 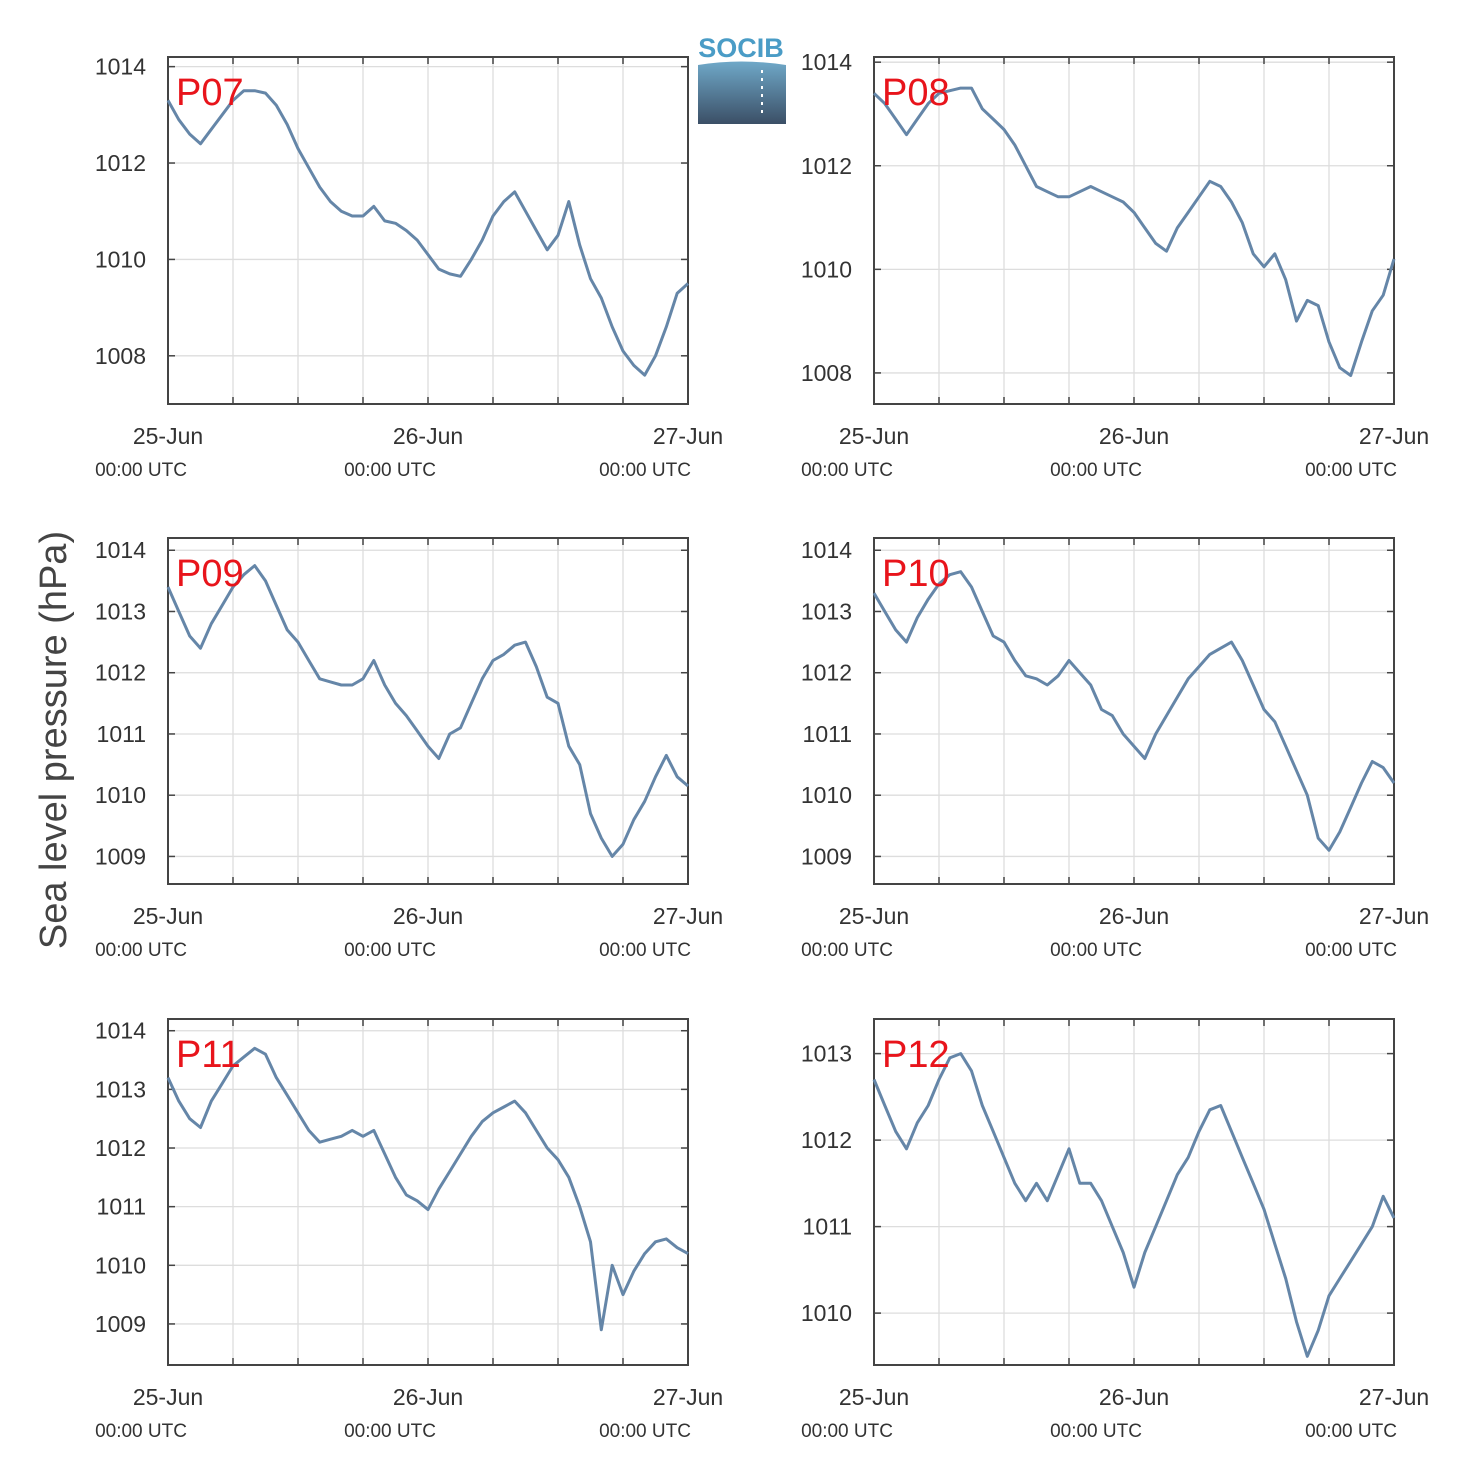 What do you see at coordinates (916, 1055) in the screenshot?
I see `panel-label: P12` at bounding box center [916, 1055].